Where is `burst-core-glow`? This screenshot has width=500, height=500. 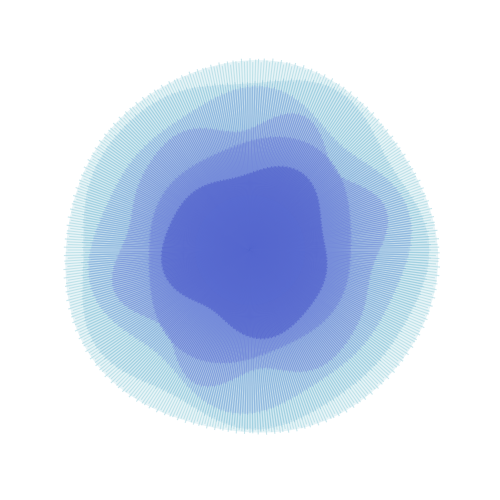 burst-core-glow is located at coordinates (250, 250).